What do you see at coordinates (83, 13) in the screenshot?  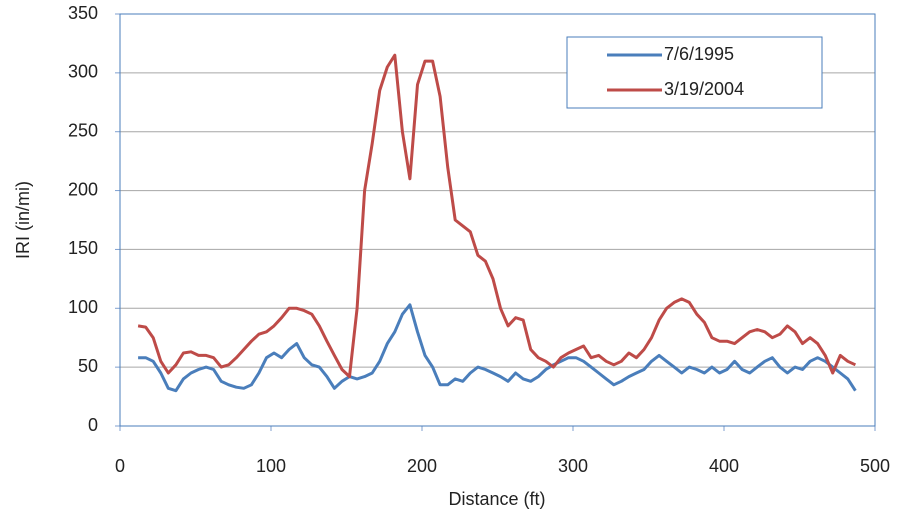 I see `y-tick-label: 350` at bounding box center [83, 13].